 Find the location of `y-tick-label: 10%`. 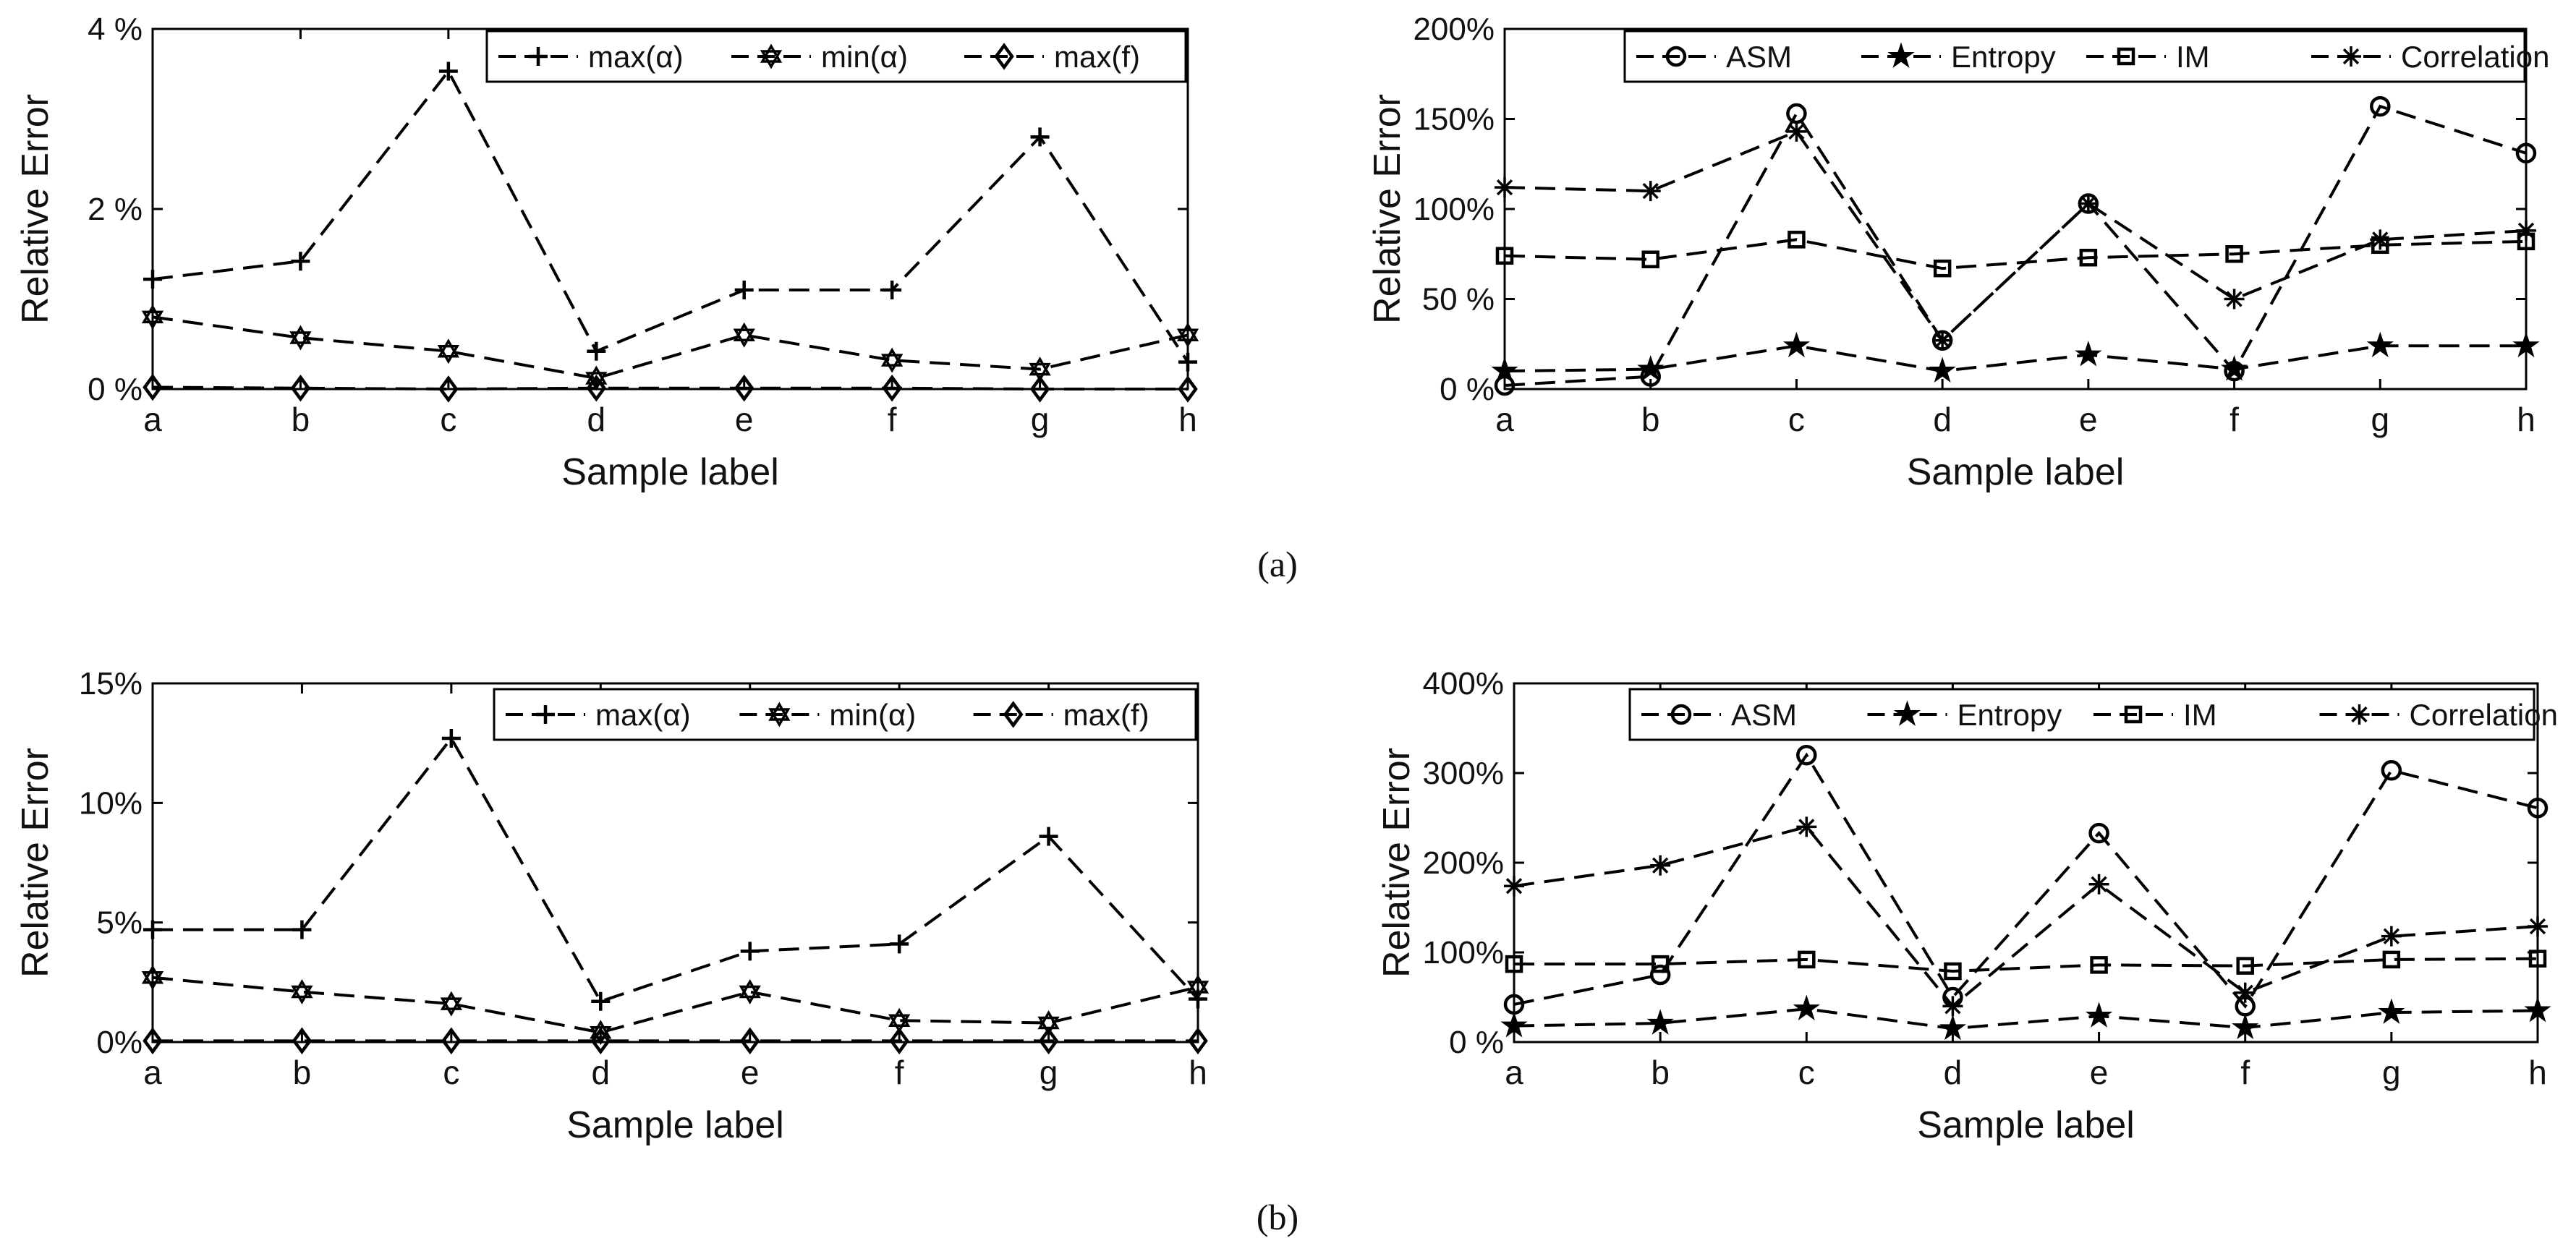

y-tick-label: 10% is located at coordinates (111, 803).